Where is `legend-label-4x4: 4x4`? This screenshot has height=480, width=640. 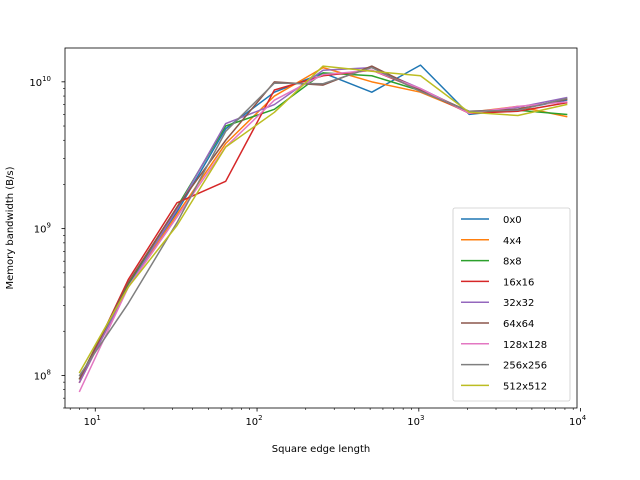 legend-label-4x4: 4x4 is located at coordinates (512, 241).